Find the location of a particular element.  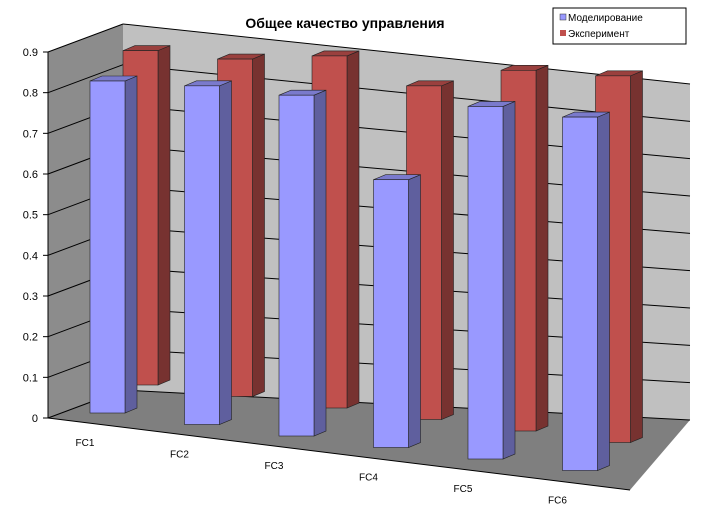

legend: Моделирование Эксперимент is located at coordinates (619, 26).